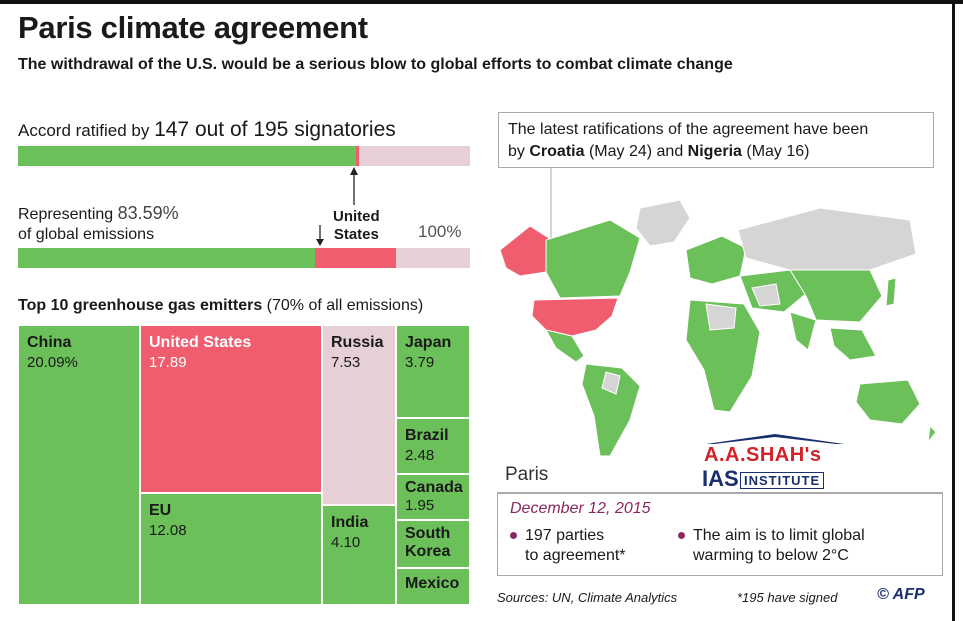 This screenshot has height=621, width=963. What do you see at coordinates (593, 259) in the screenshot?
I see `map-canada` at bounding box center [593, 259].